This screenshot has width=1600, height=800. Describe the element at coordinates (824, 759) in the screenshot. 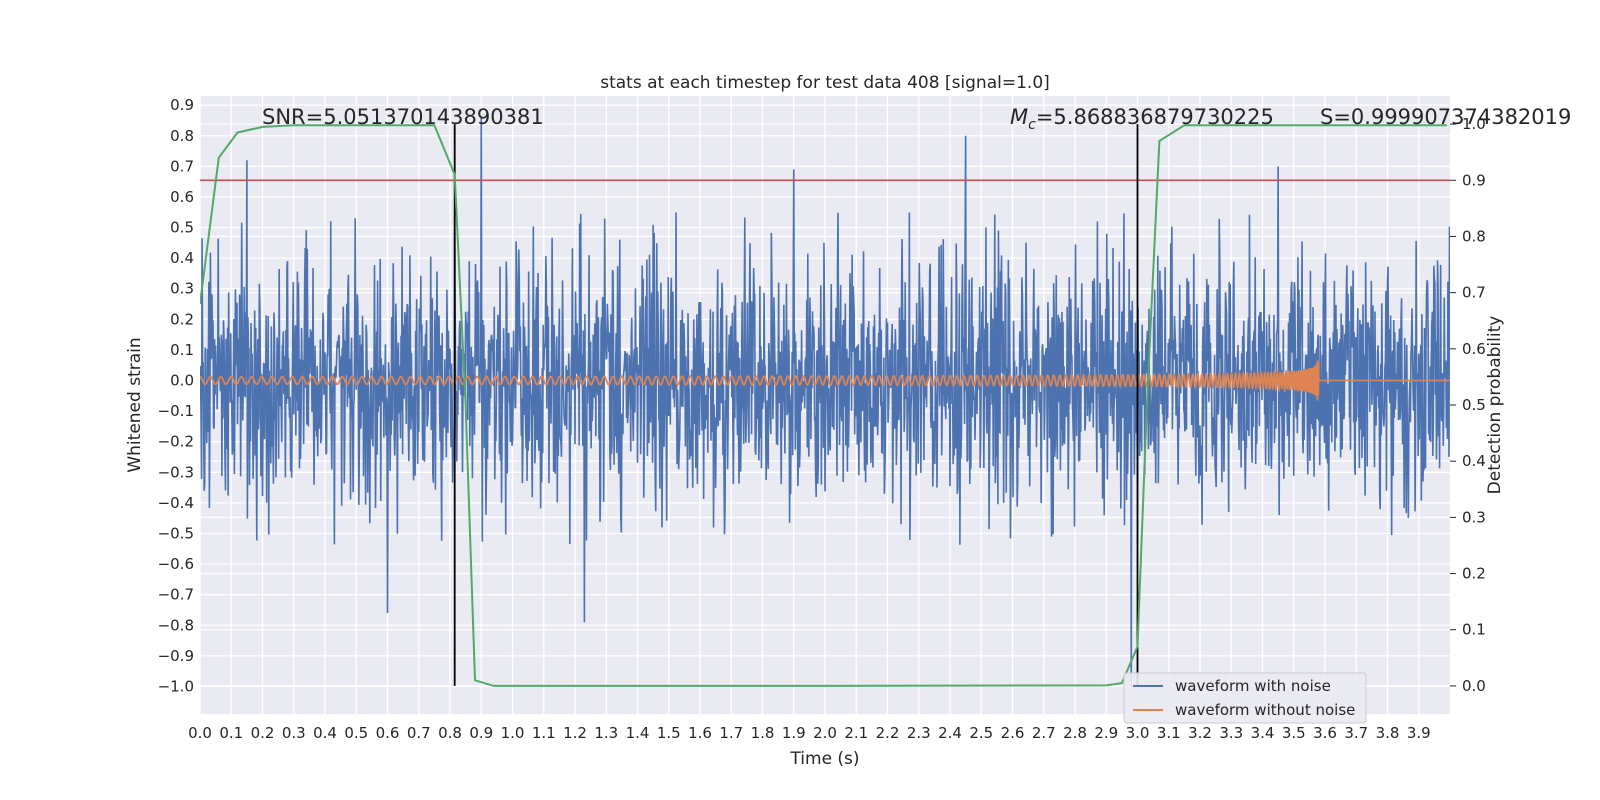

I see `x-axis-label: Time (s)` at that location.